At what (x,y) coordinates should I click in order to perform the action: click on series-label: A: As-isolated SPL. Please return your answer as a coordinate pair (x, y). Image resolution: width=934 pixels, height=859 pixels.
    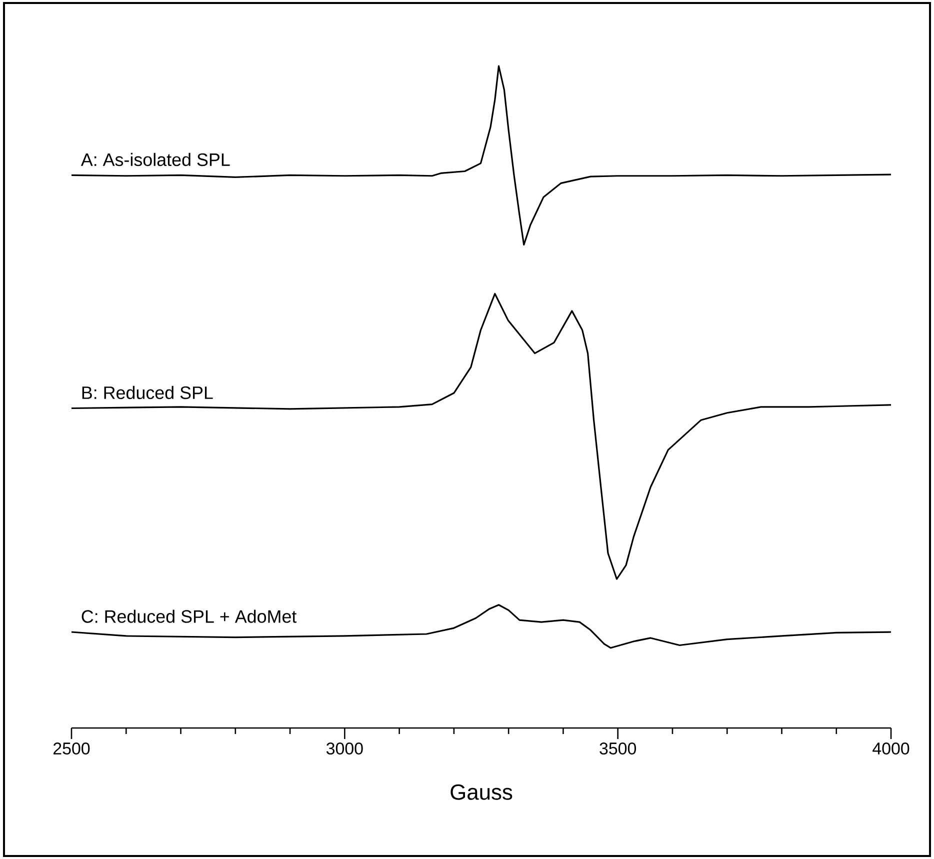
    Looking at the image, I should click on (155, 159).